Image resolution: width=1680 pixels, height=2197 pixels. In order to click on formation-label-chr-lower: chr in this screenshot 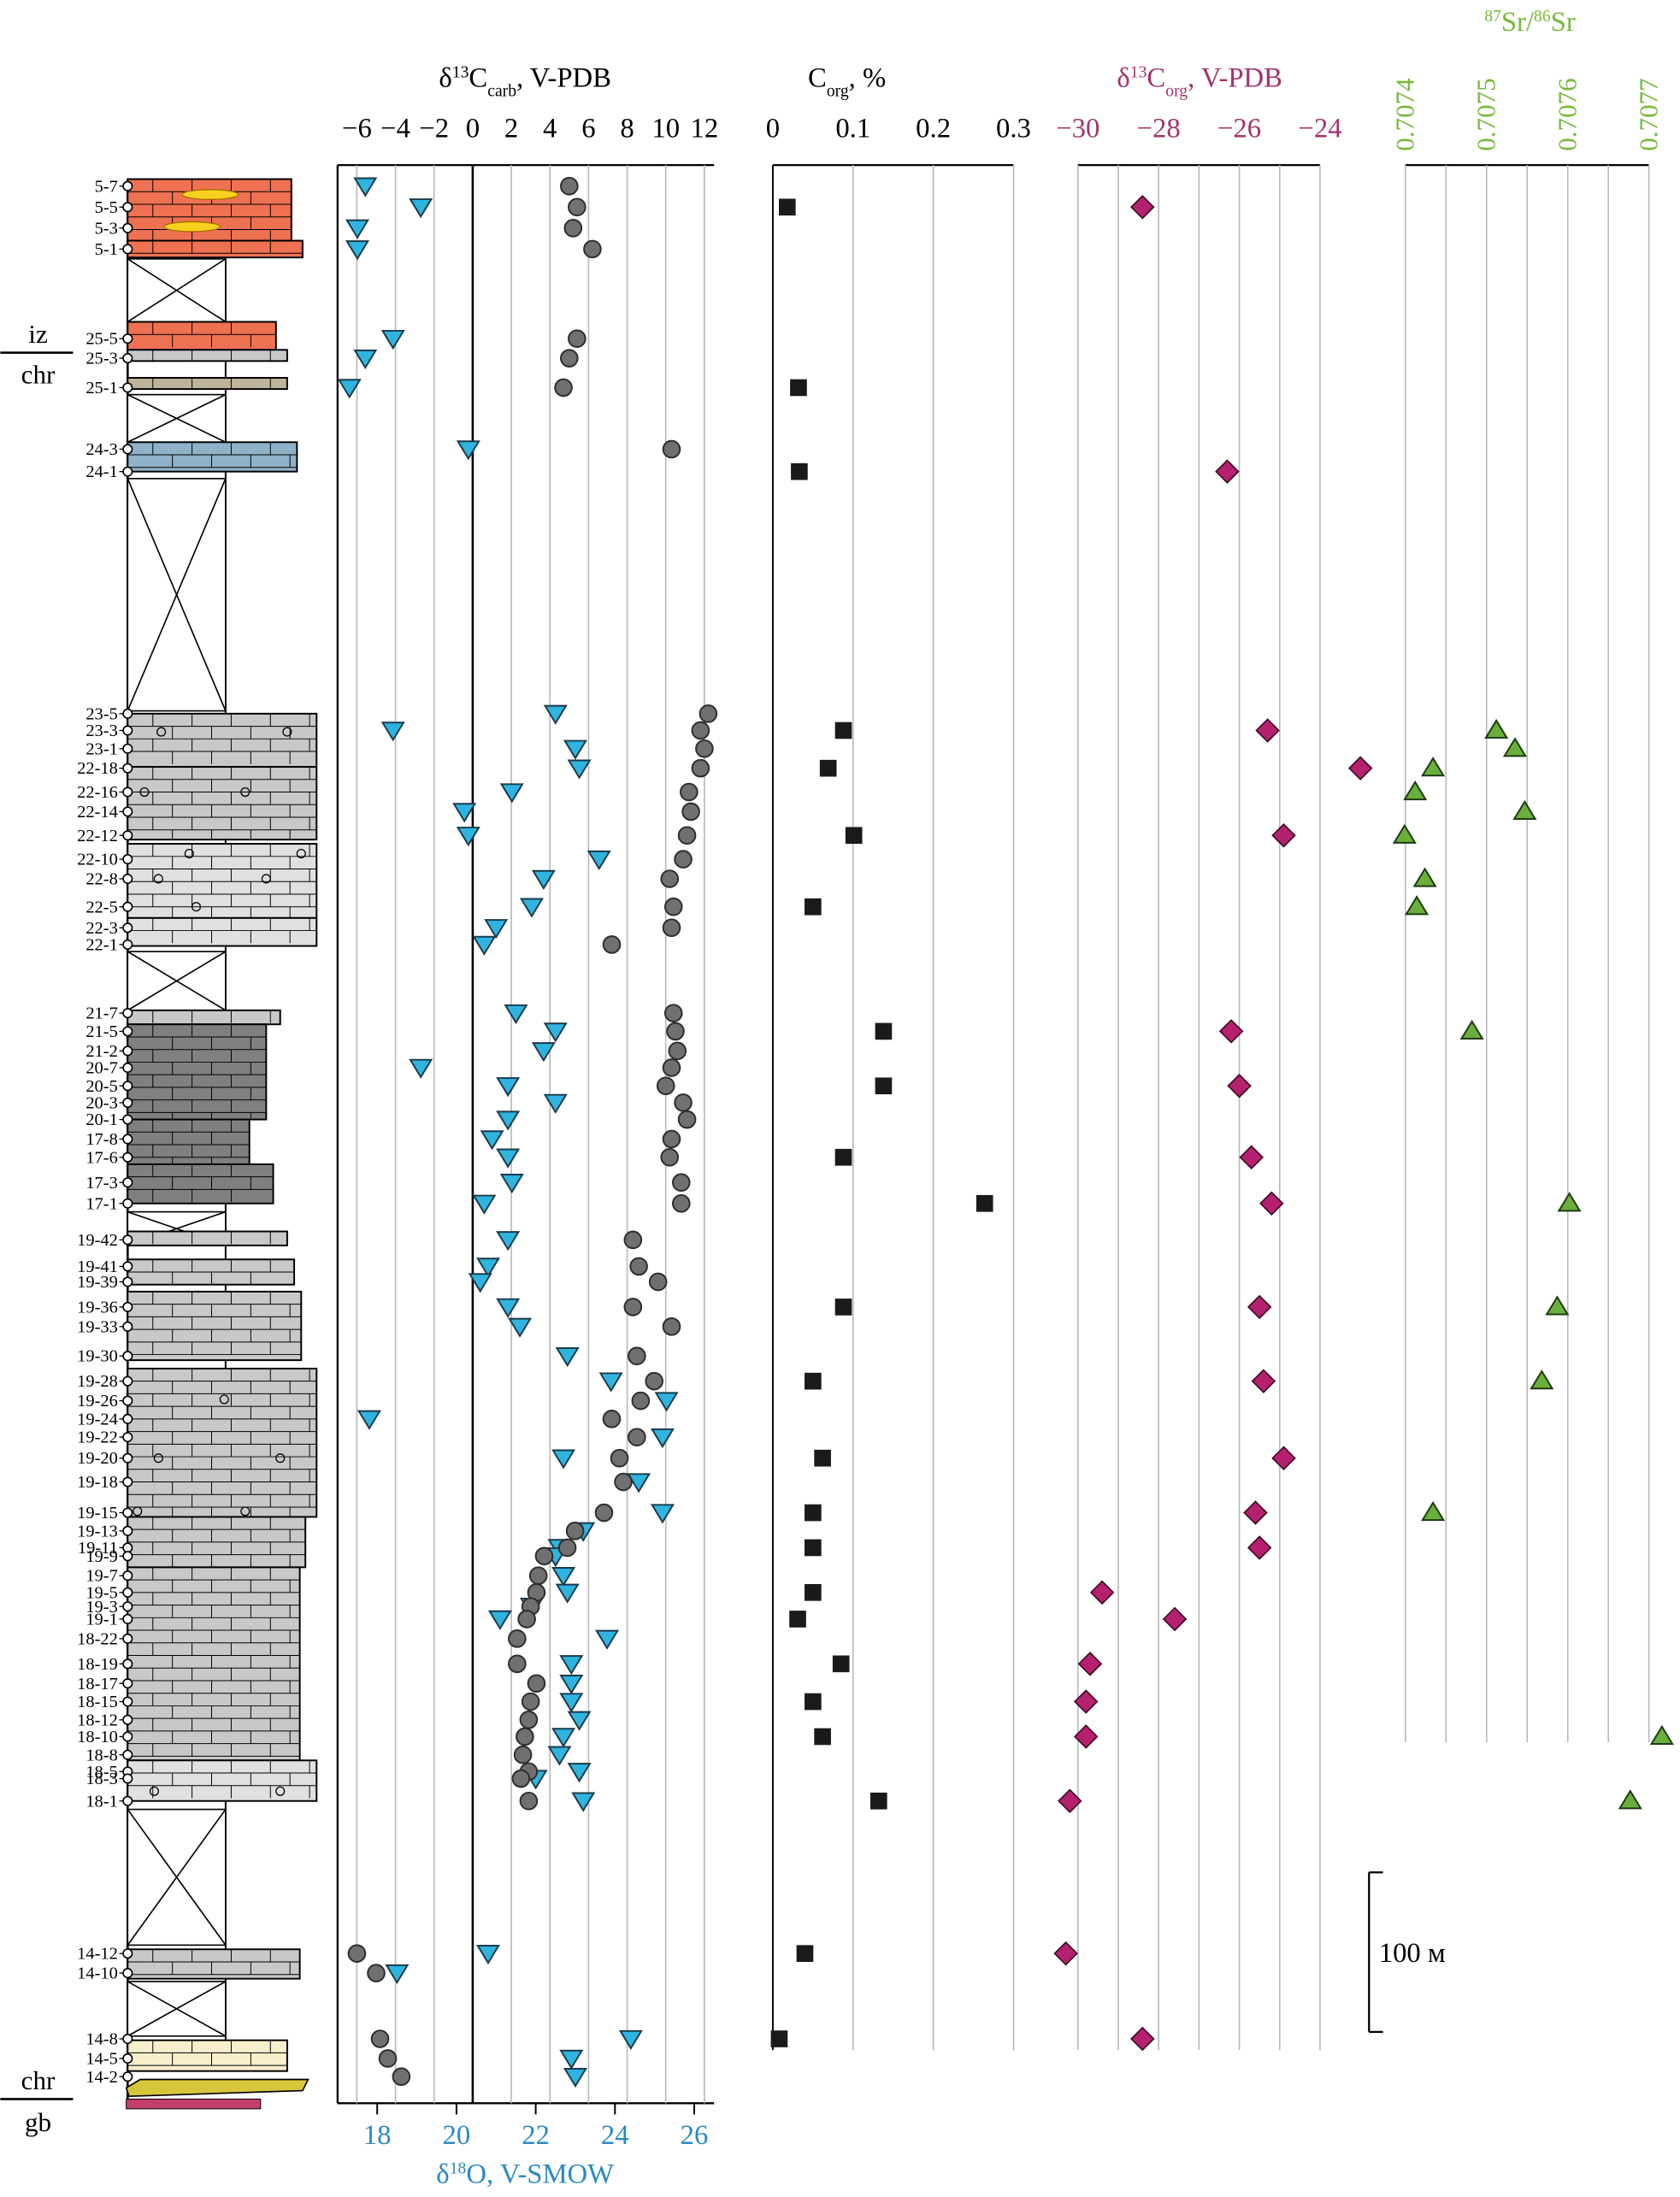, I will do `click(38, 2080)`.